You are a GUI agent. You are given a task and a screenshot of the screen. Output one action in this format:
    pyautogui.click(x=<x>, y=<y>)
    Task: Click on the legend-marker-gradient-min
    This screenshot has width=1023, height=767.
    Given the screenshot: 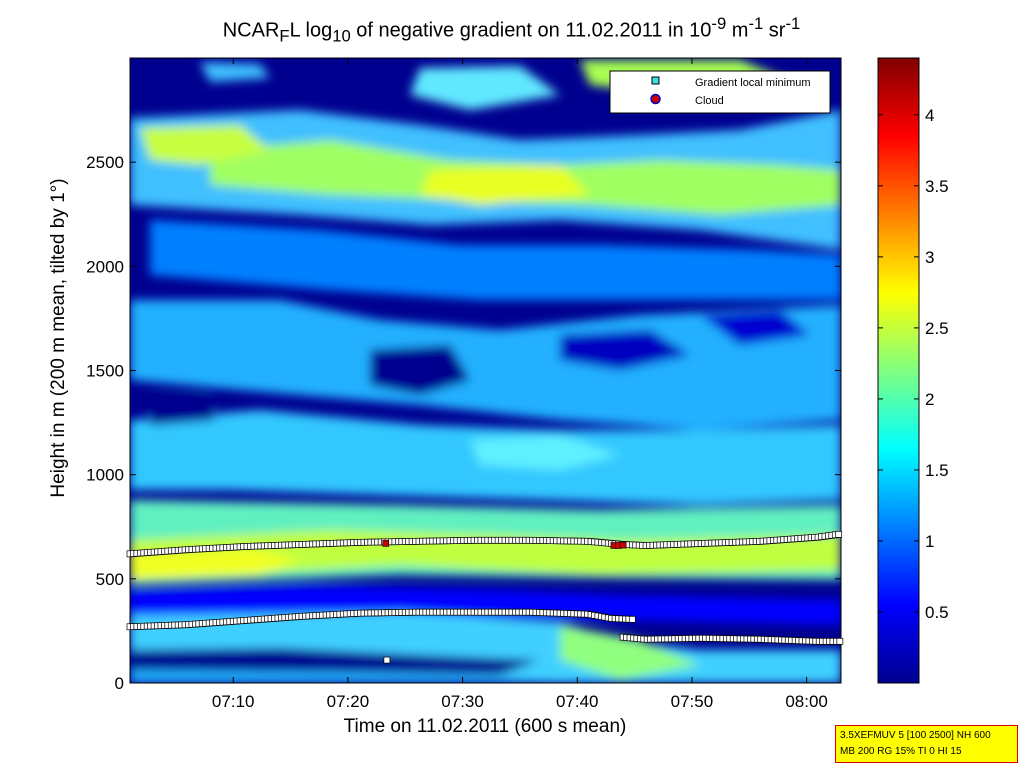 What is the action you would take?
    pyautogui.click(x=655, y=80)
    